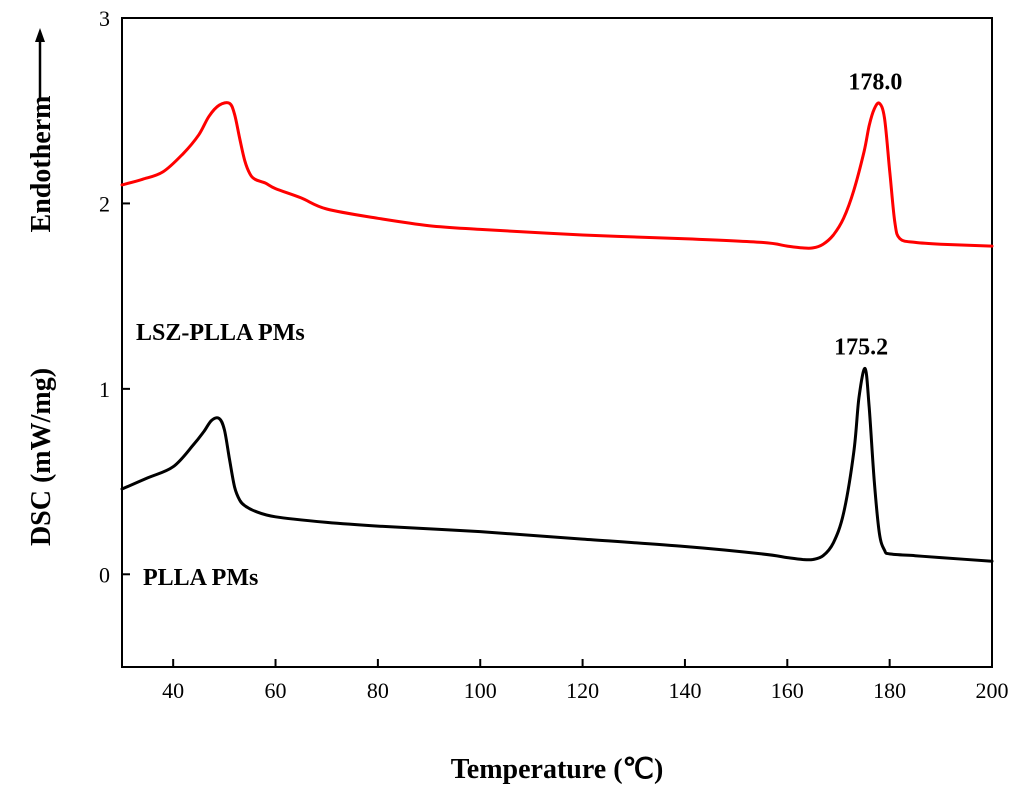 This screenshot has width=1024, height=793. Describe the element at coordinates (220, 333) in the screenshot. I see `series-label-lsz-plla-pms: LSZ-PLLA PMs` at that location.